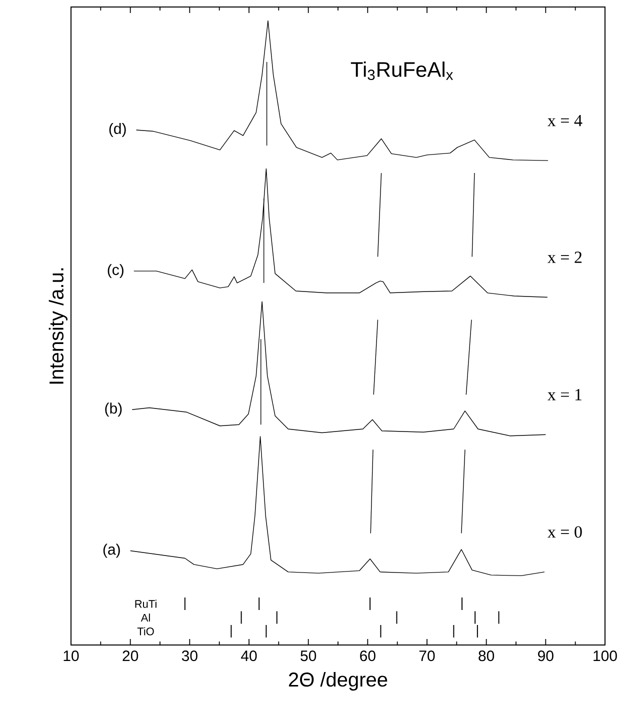  What do you see at coordinates (145, 631) in the screenshot?
I see `annotation: TiO` at bounding box center [145, 631].